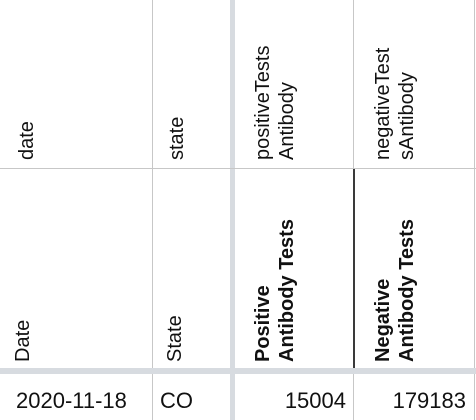  I want to click on header-cell-negative-label-line2: Antibody Tests, so click(407, 290).